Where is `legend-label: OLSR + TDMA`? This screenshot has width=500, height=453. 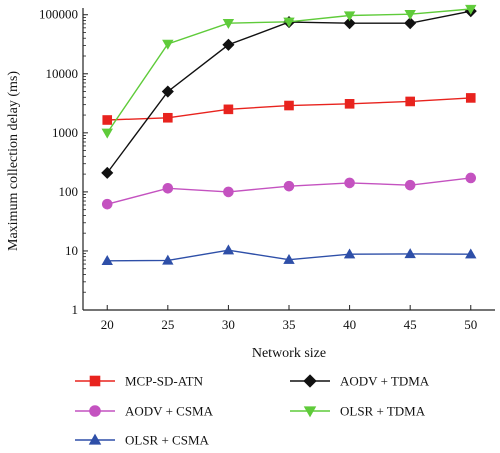
legend-label: OLSR + TDMA is located at coordinates (383, 411).